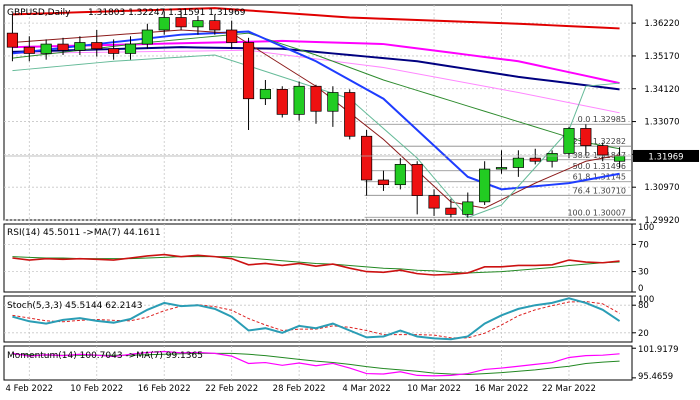 Image resolution: width=700 pixels, height=400 pixels. I want to click on price-tick-label: 1.29920, so click(661, 221).